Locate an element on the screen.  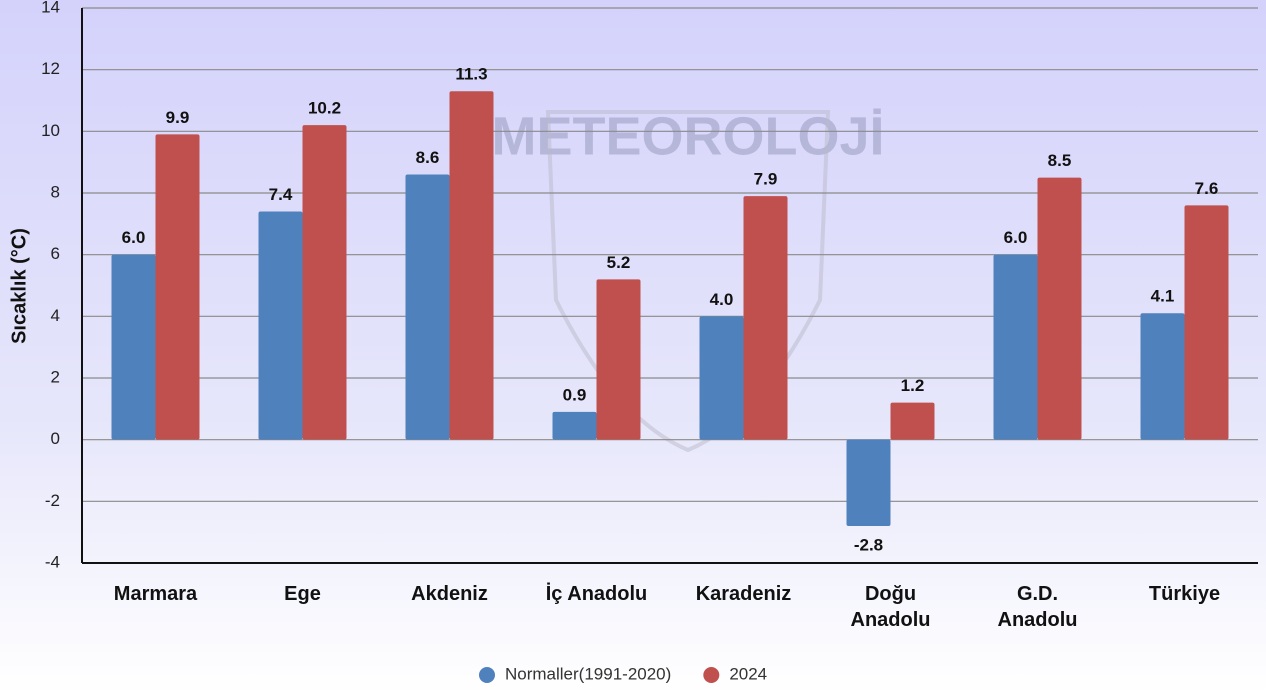
x-tick-label: Karadeniz is located at coordinates (743, 594).